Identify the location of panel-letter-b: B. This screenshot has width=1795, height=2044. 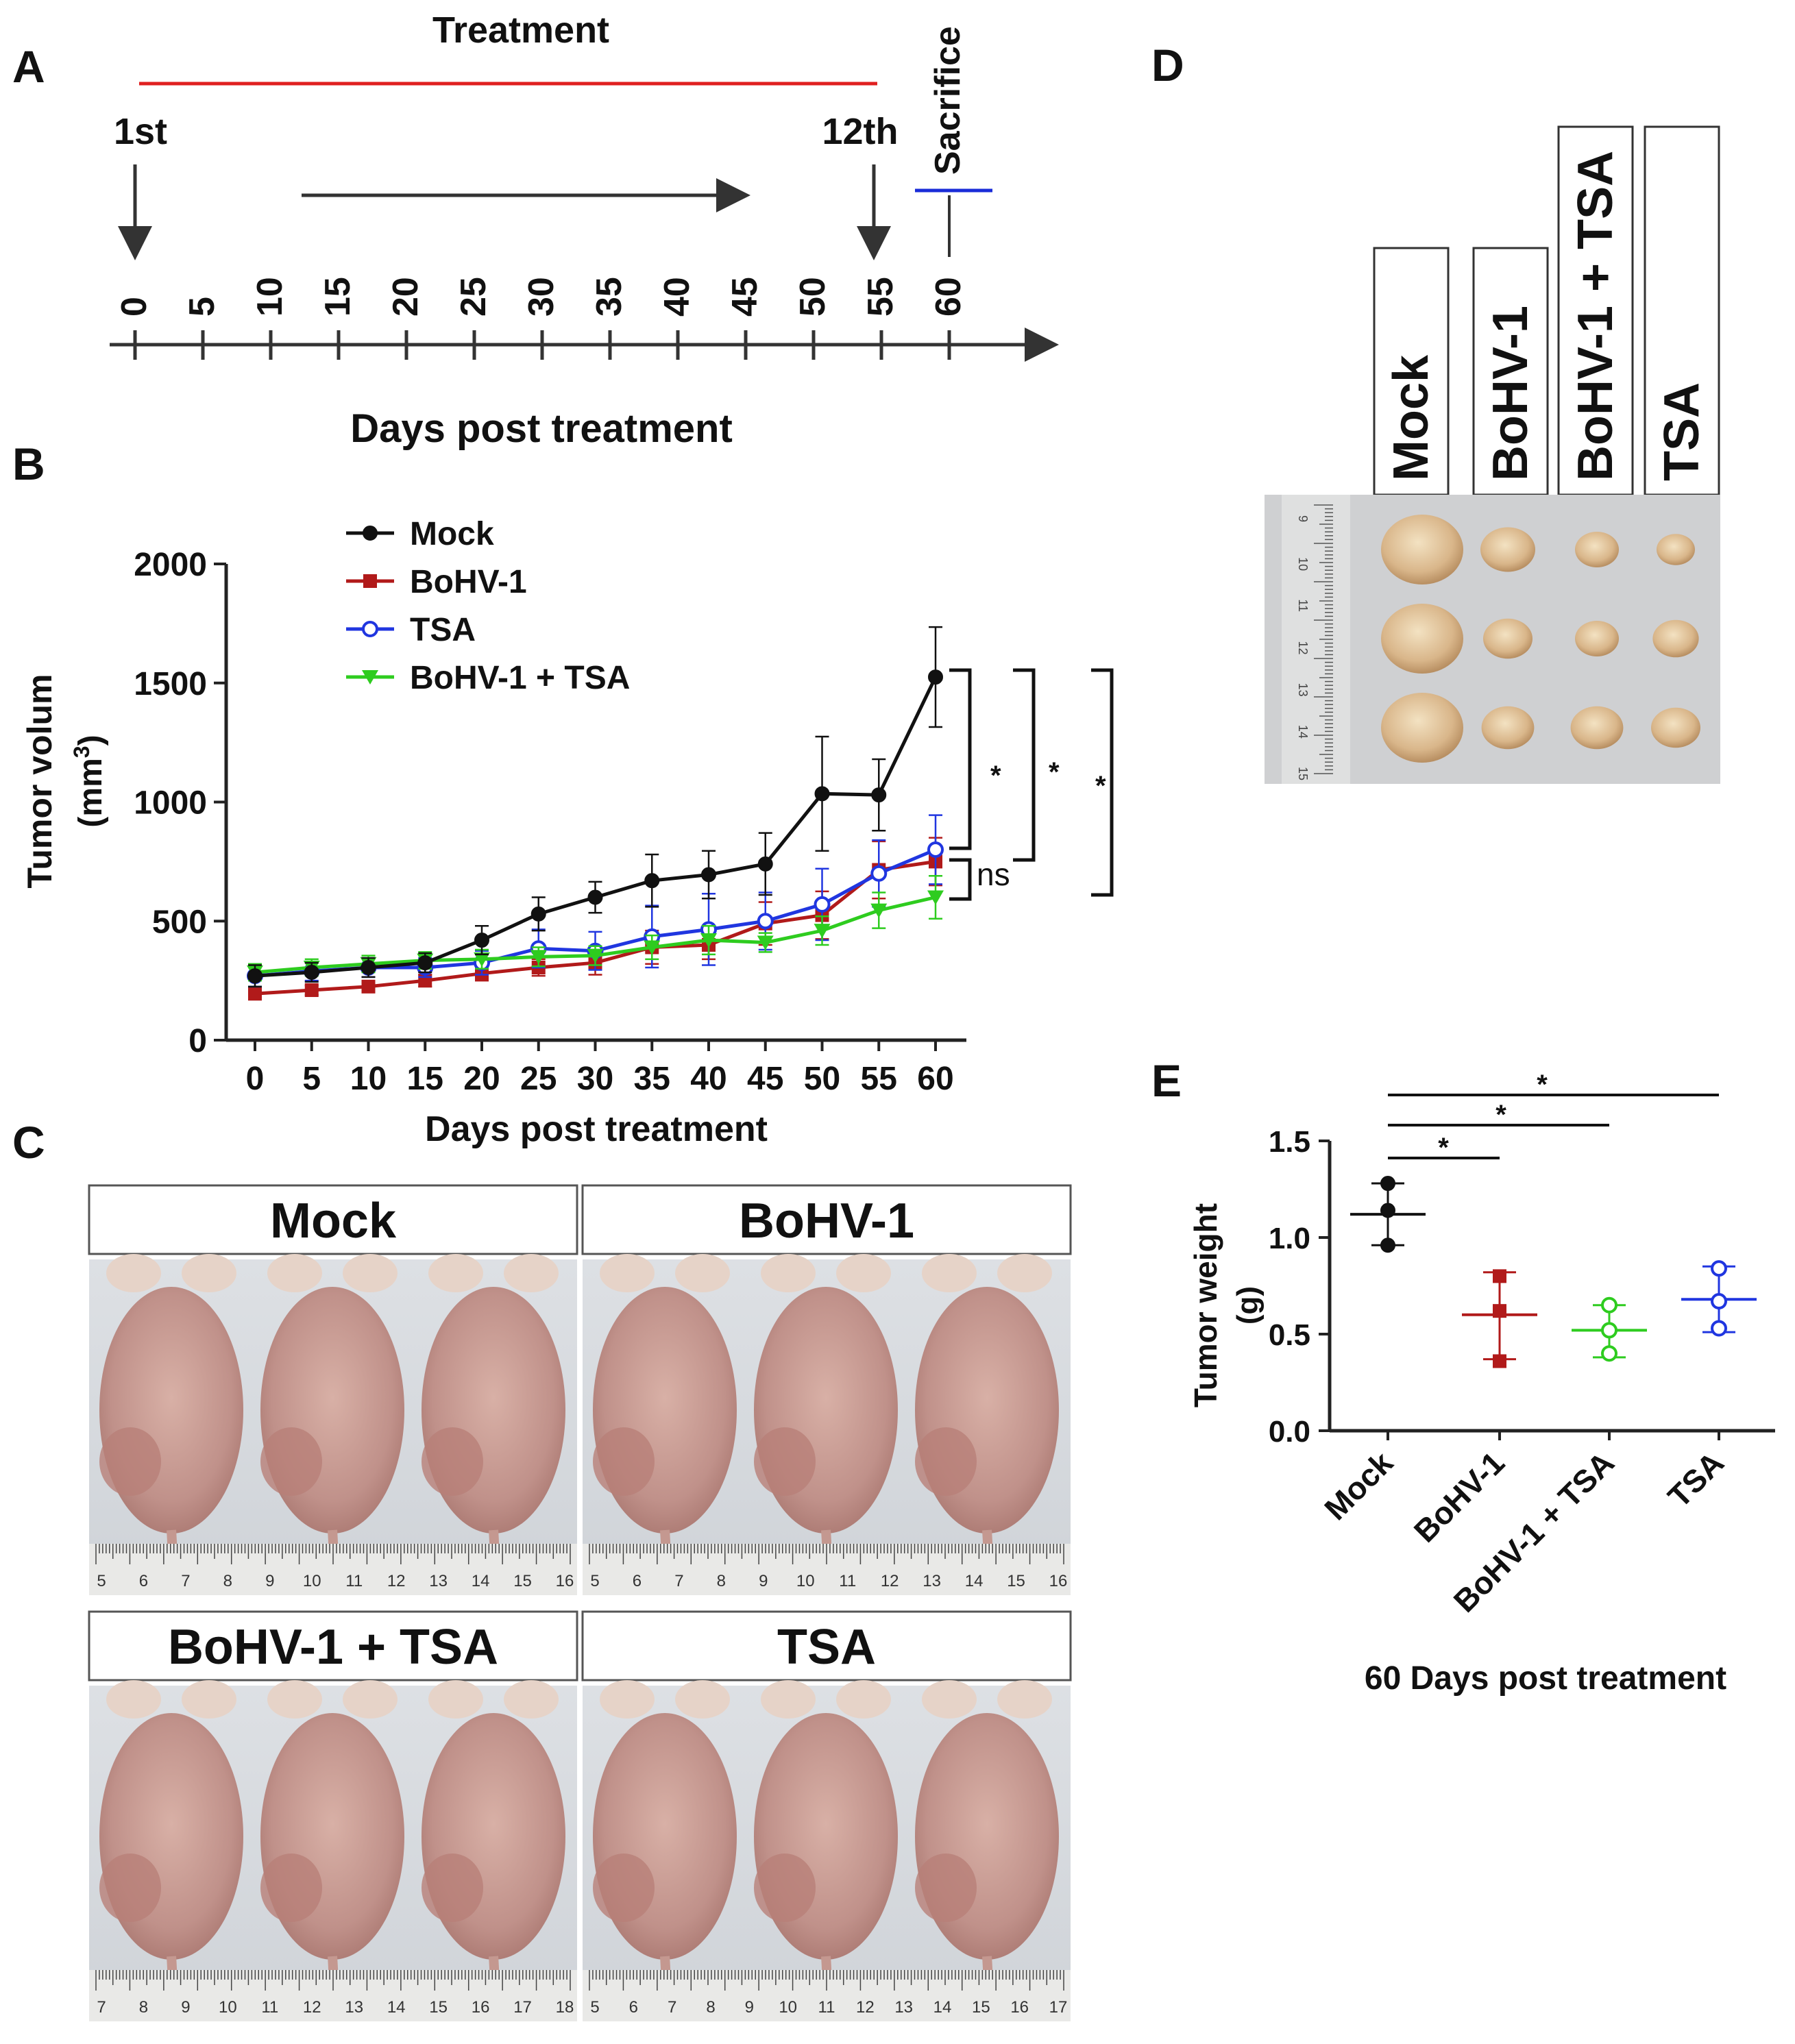
(28, 464).